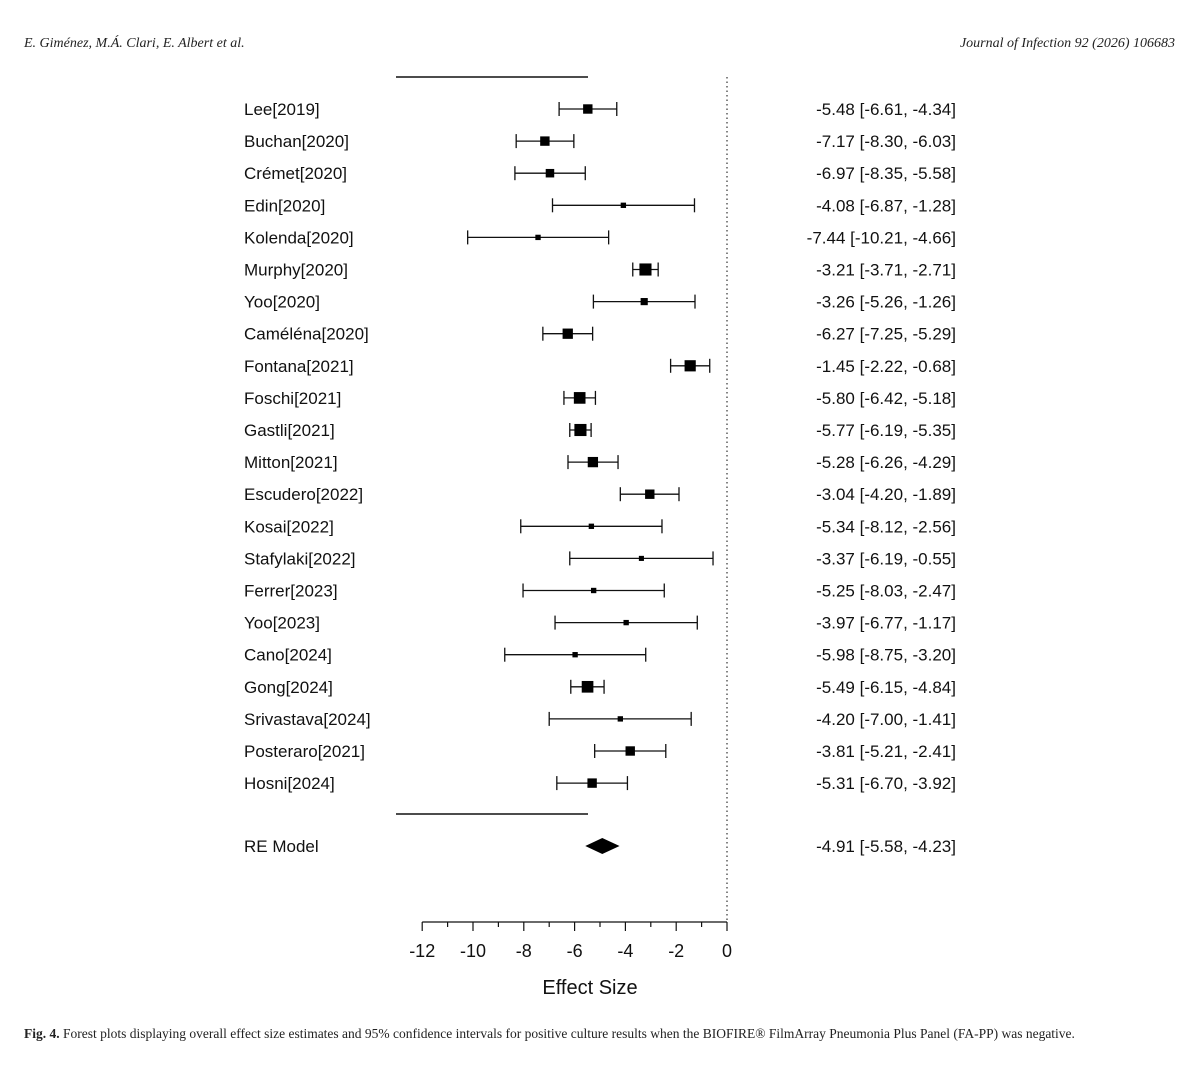 This screenshot has height=1074, width=1200. I want to click on estimate-label: -5.48 [-6.61, -4.34], so click(886, 109).